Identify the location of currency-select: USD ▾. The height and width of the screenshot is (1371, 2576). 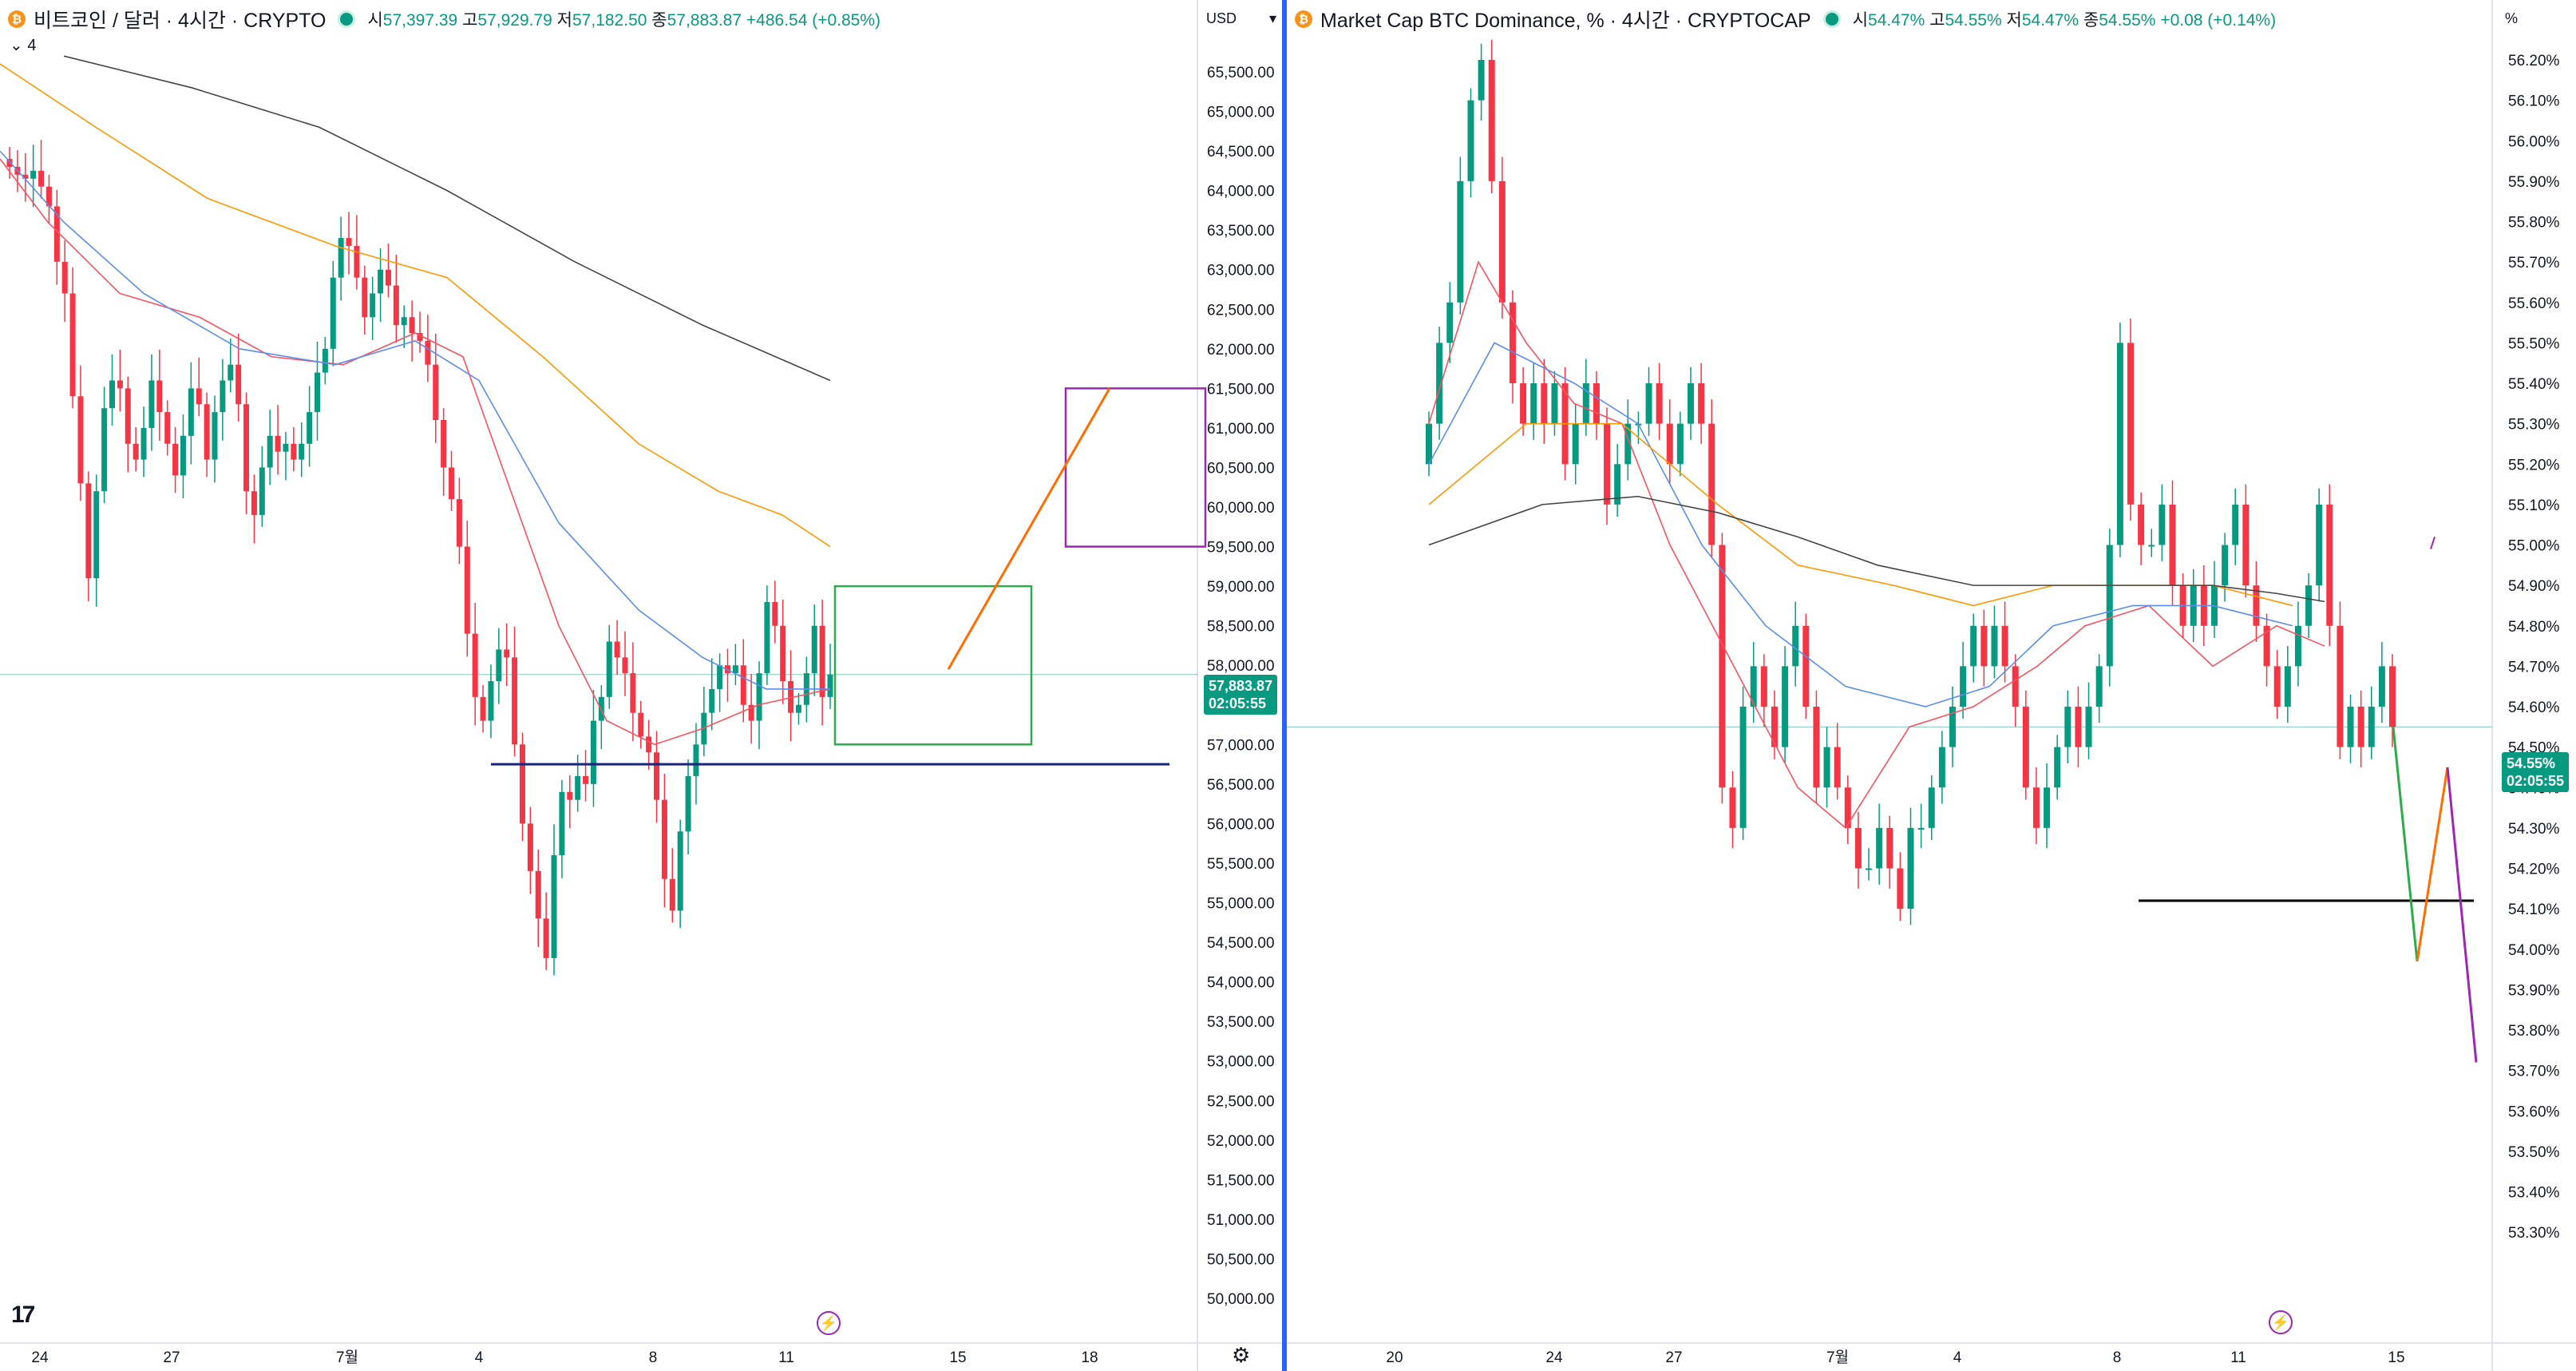
(1241, 19).